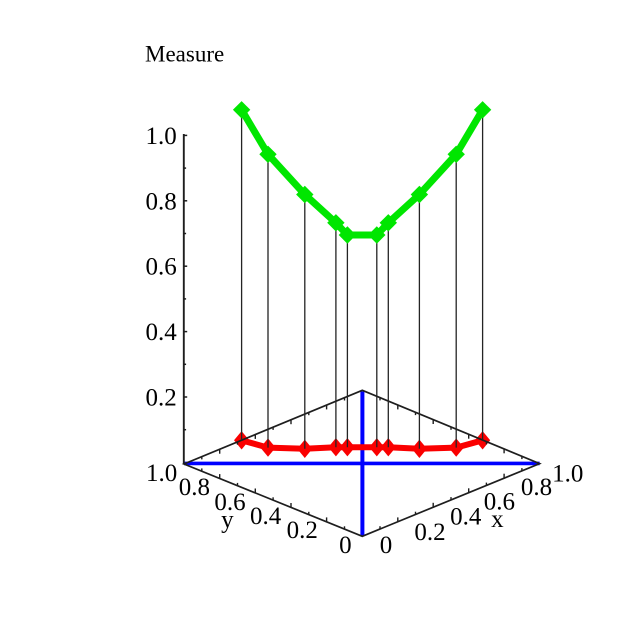 The width and height of the screenshot is (640, 640). I want to click on svg-text: x, so click(497, 519).